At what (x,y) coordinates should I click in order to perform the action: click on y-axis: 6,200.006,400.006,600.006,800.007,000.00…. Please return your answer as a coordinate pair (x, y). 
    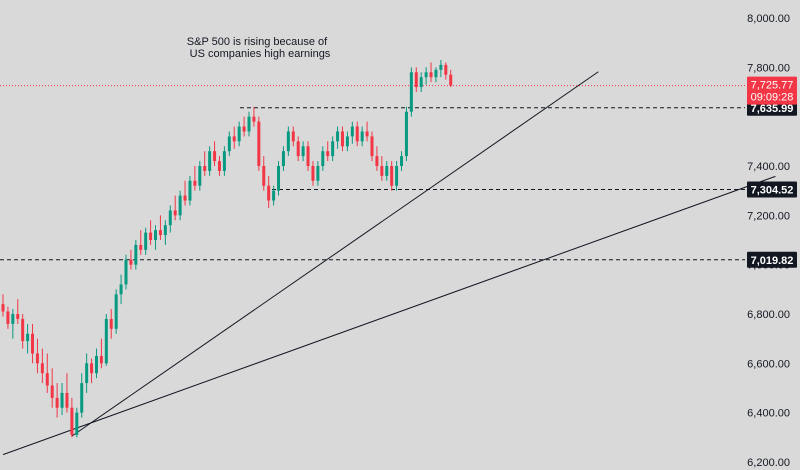
    Looking at the image, I should click on (772, 241).